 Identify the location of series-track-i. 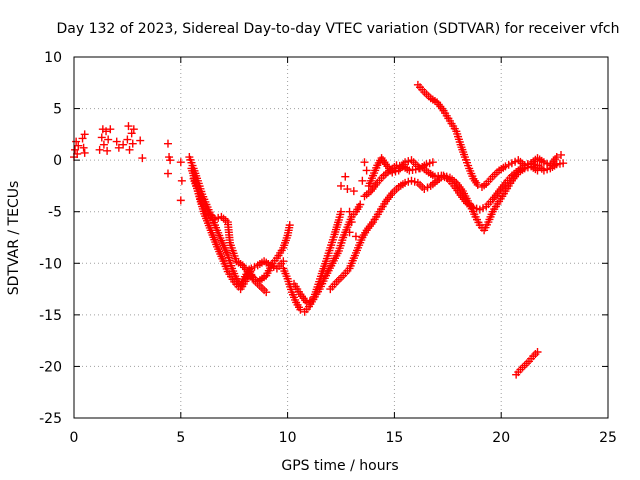
(400, 172).